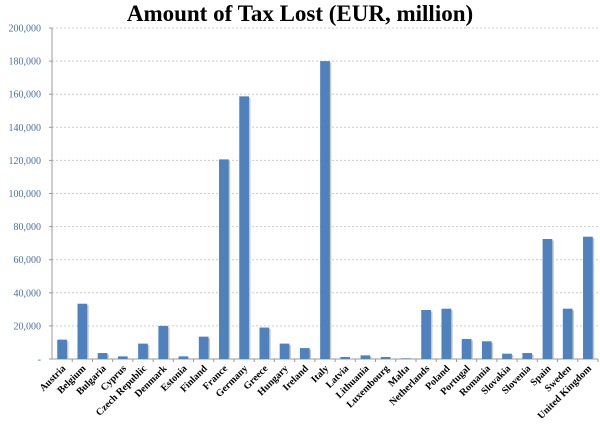 Image resolution: width=600 pixels, height=426 pixels. What do you see at coordinates (365, 357) in the screenshot?
I see `bar-lithuania` at bounding box center [365, 357].